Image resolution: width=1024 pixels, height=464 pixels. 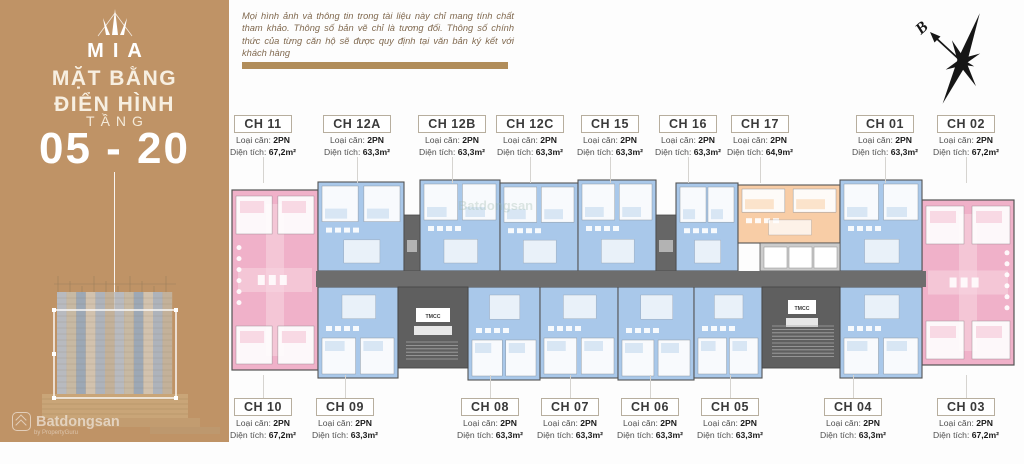 I want to click on mia-logo-icon, so click(x=115, y=23).